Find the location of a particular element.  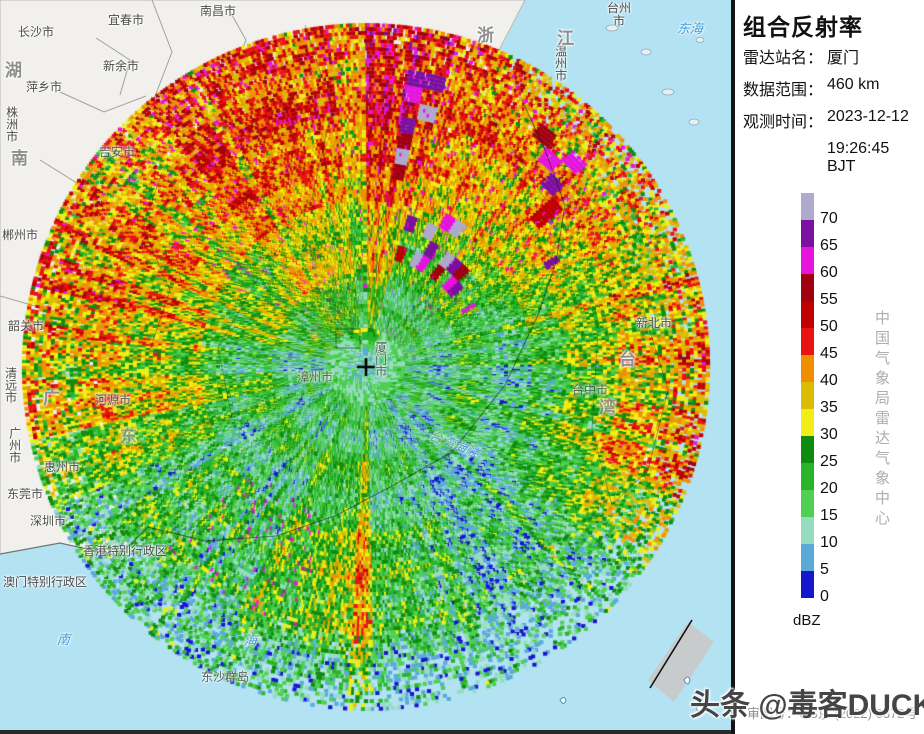

info-label: 数据范围： is located at coordinates (783, 90).